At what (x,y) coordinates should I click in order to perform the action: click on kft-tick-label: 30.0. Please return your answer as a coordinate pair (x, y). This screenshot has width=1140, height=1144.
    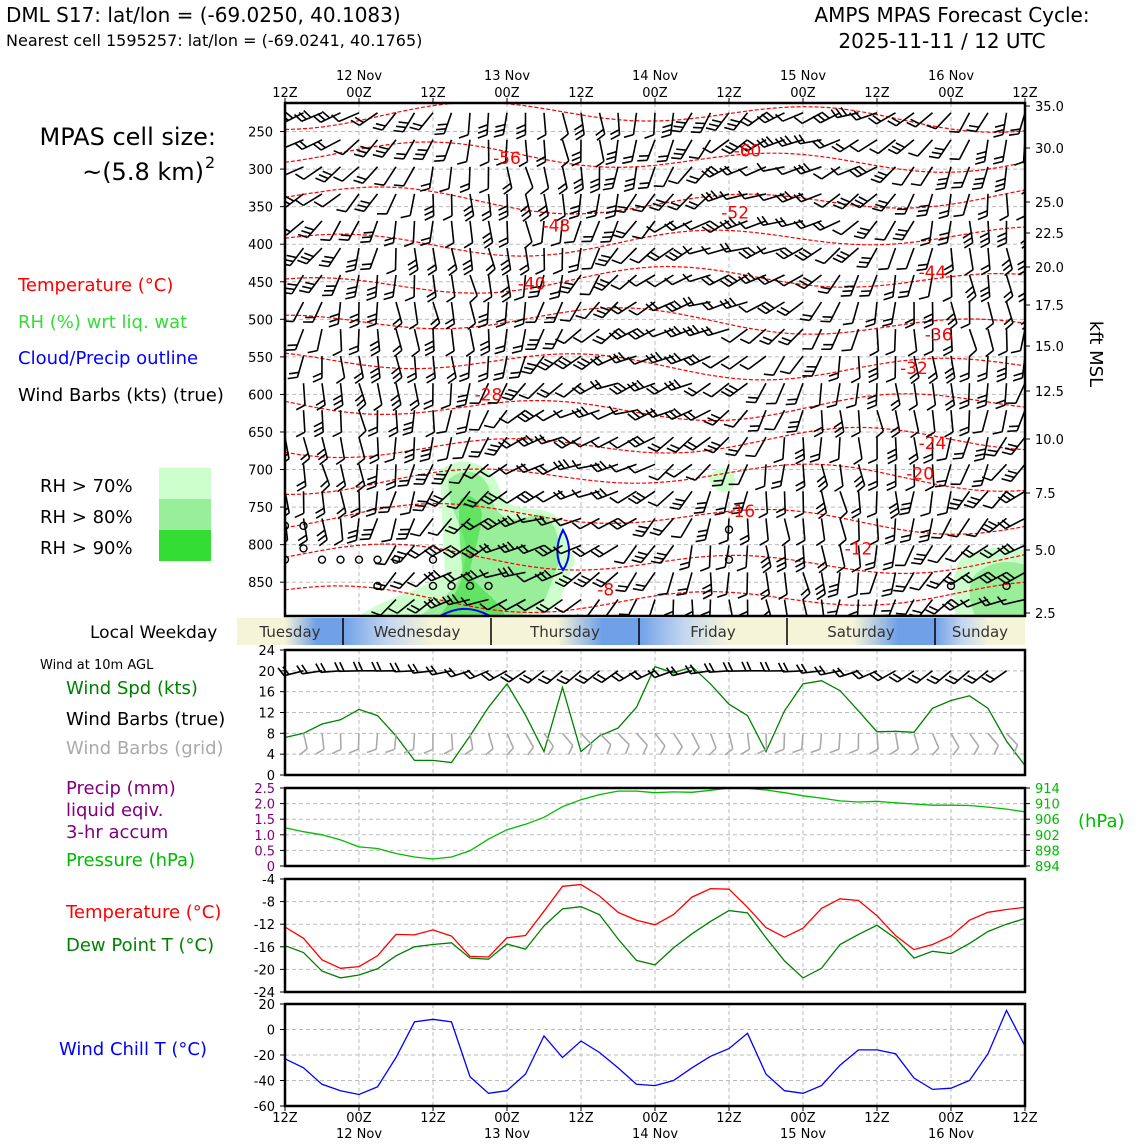
    Looking at the image, I should click on (1049, 149).